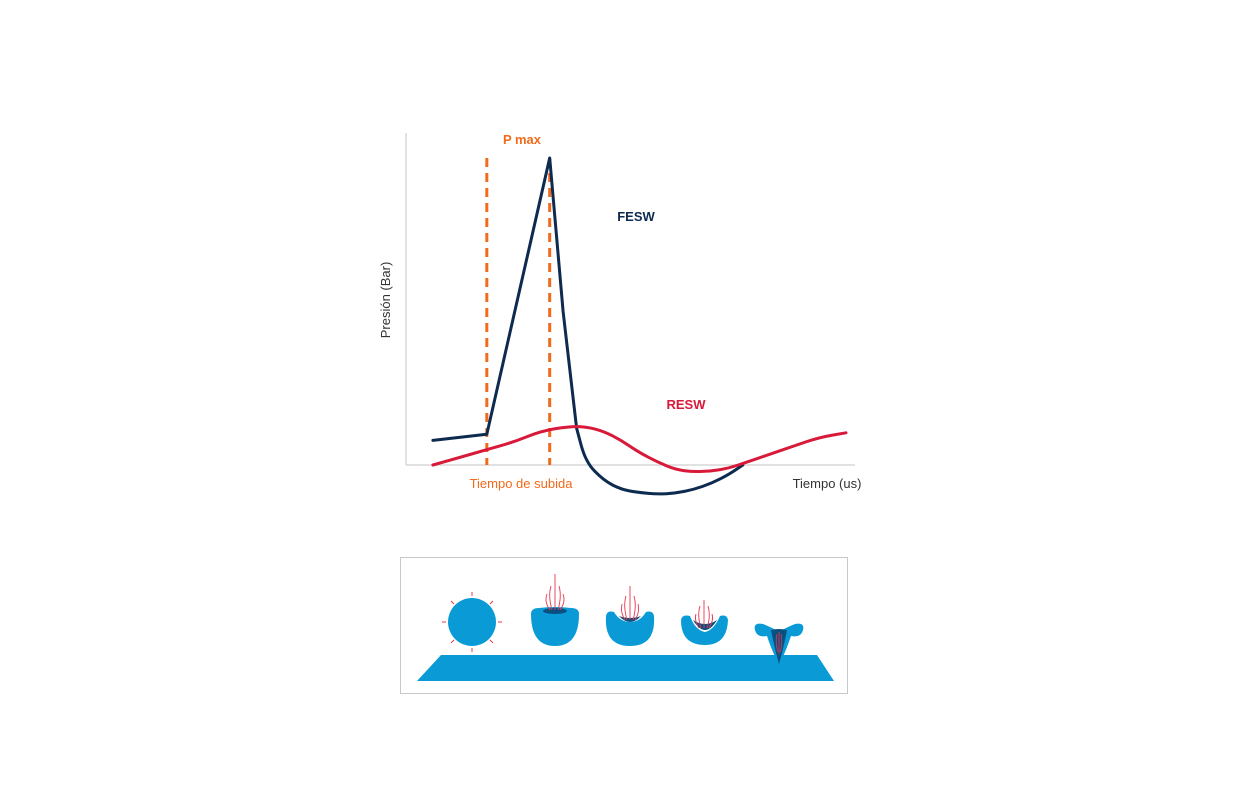  I want to click on bubble-intact, so click(472, 622).